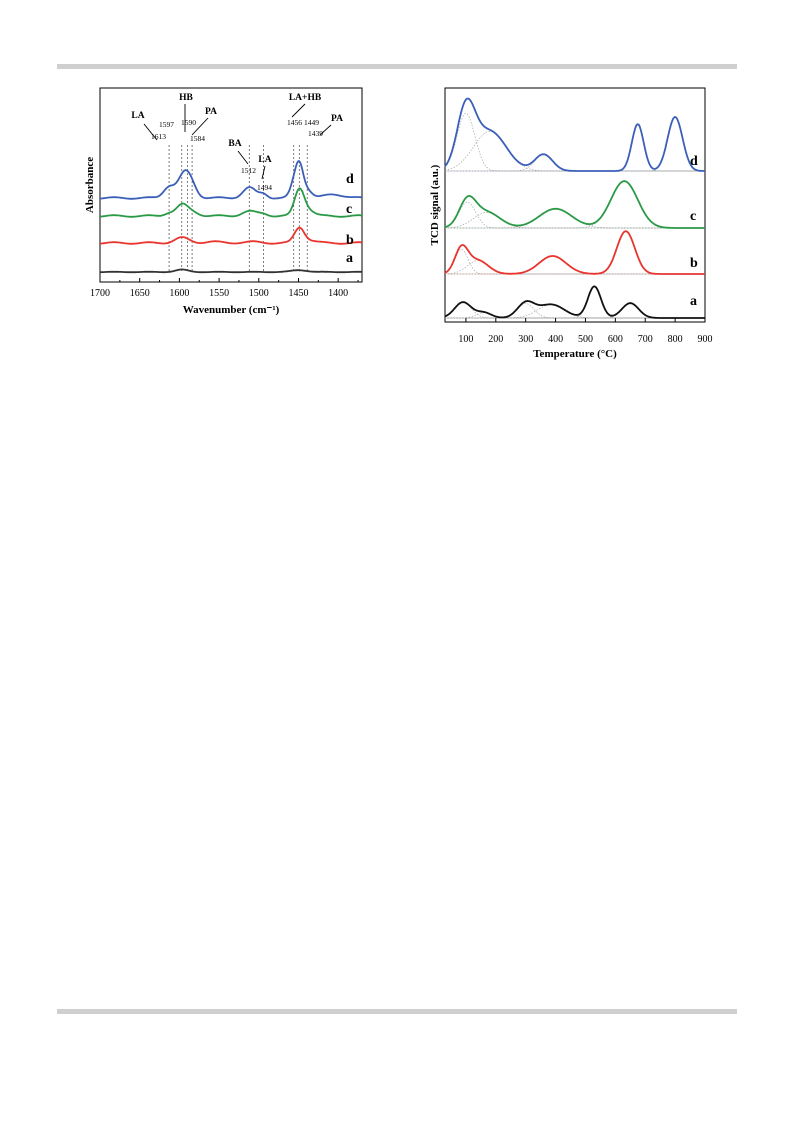  I want to click on ftir-series, so click(231, 217).